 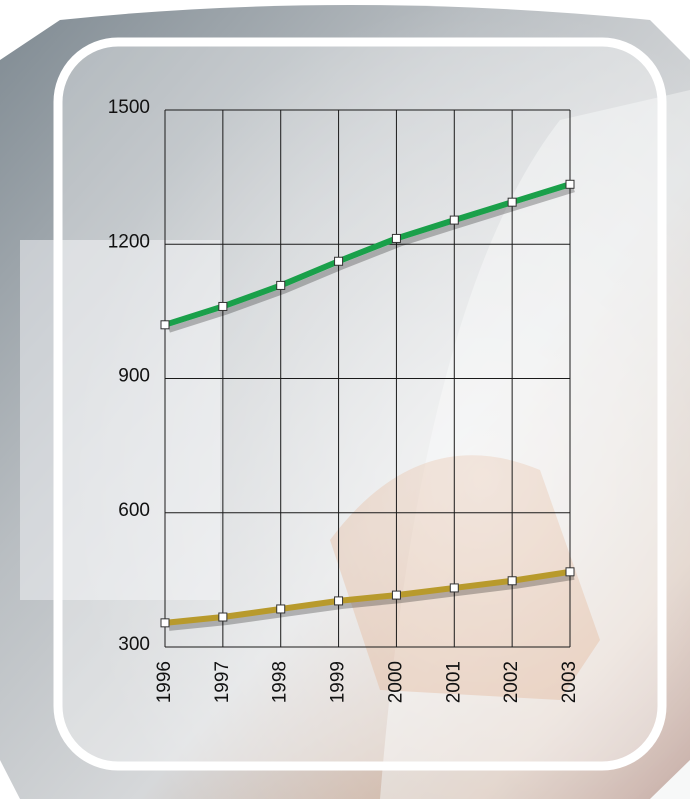 I want to click on x-tick-label: 2003, so click(x=569, y=682).